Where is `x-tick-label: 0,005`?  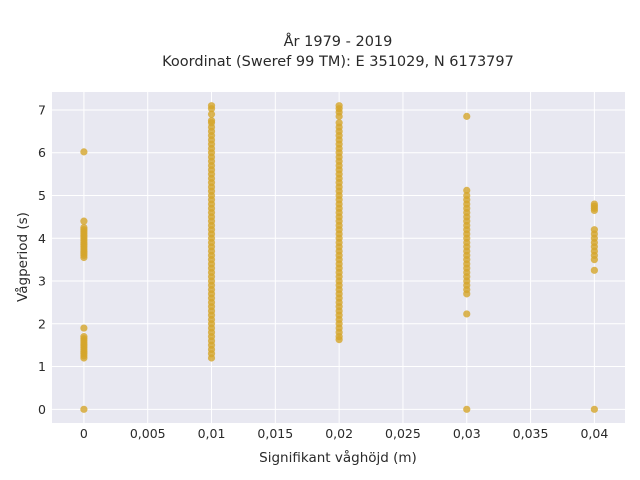
x-tick-label: 0,005 is located at coordinates (148, 433).